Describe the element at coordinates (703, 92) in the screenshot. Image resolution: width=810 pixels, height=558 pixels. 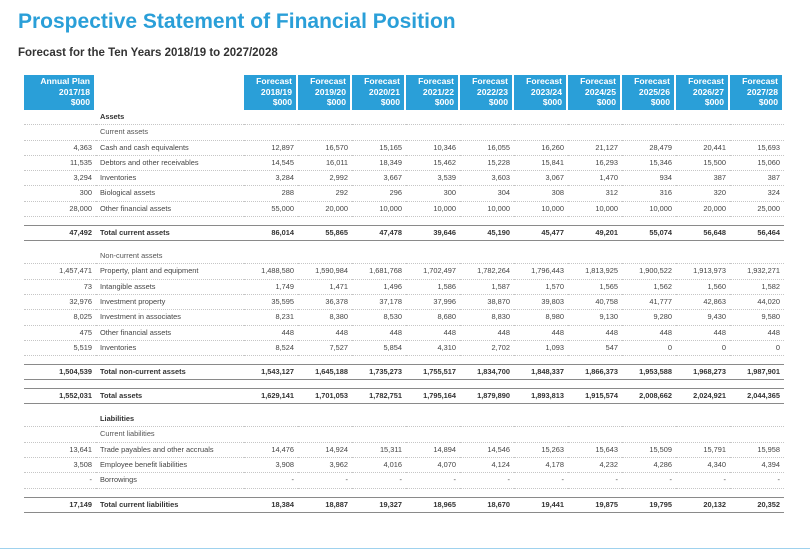
I see `column-header-forecast: Forecast 2026/27 $000` at that location.